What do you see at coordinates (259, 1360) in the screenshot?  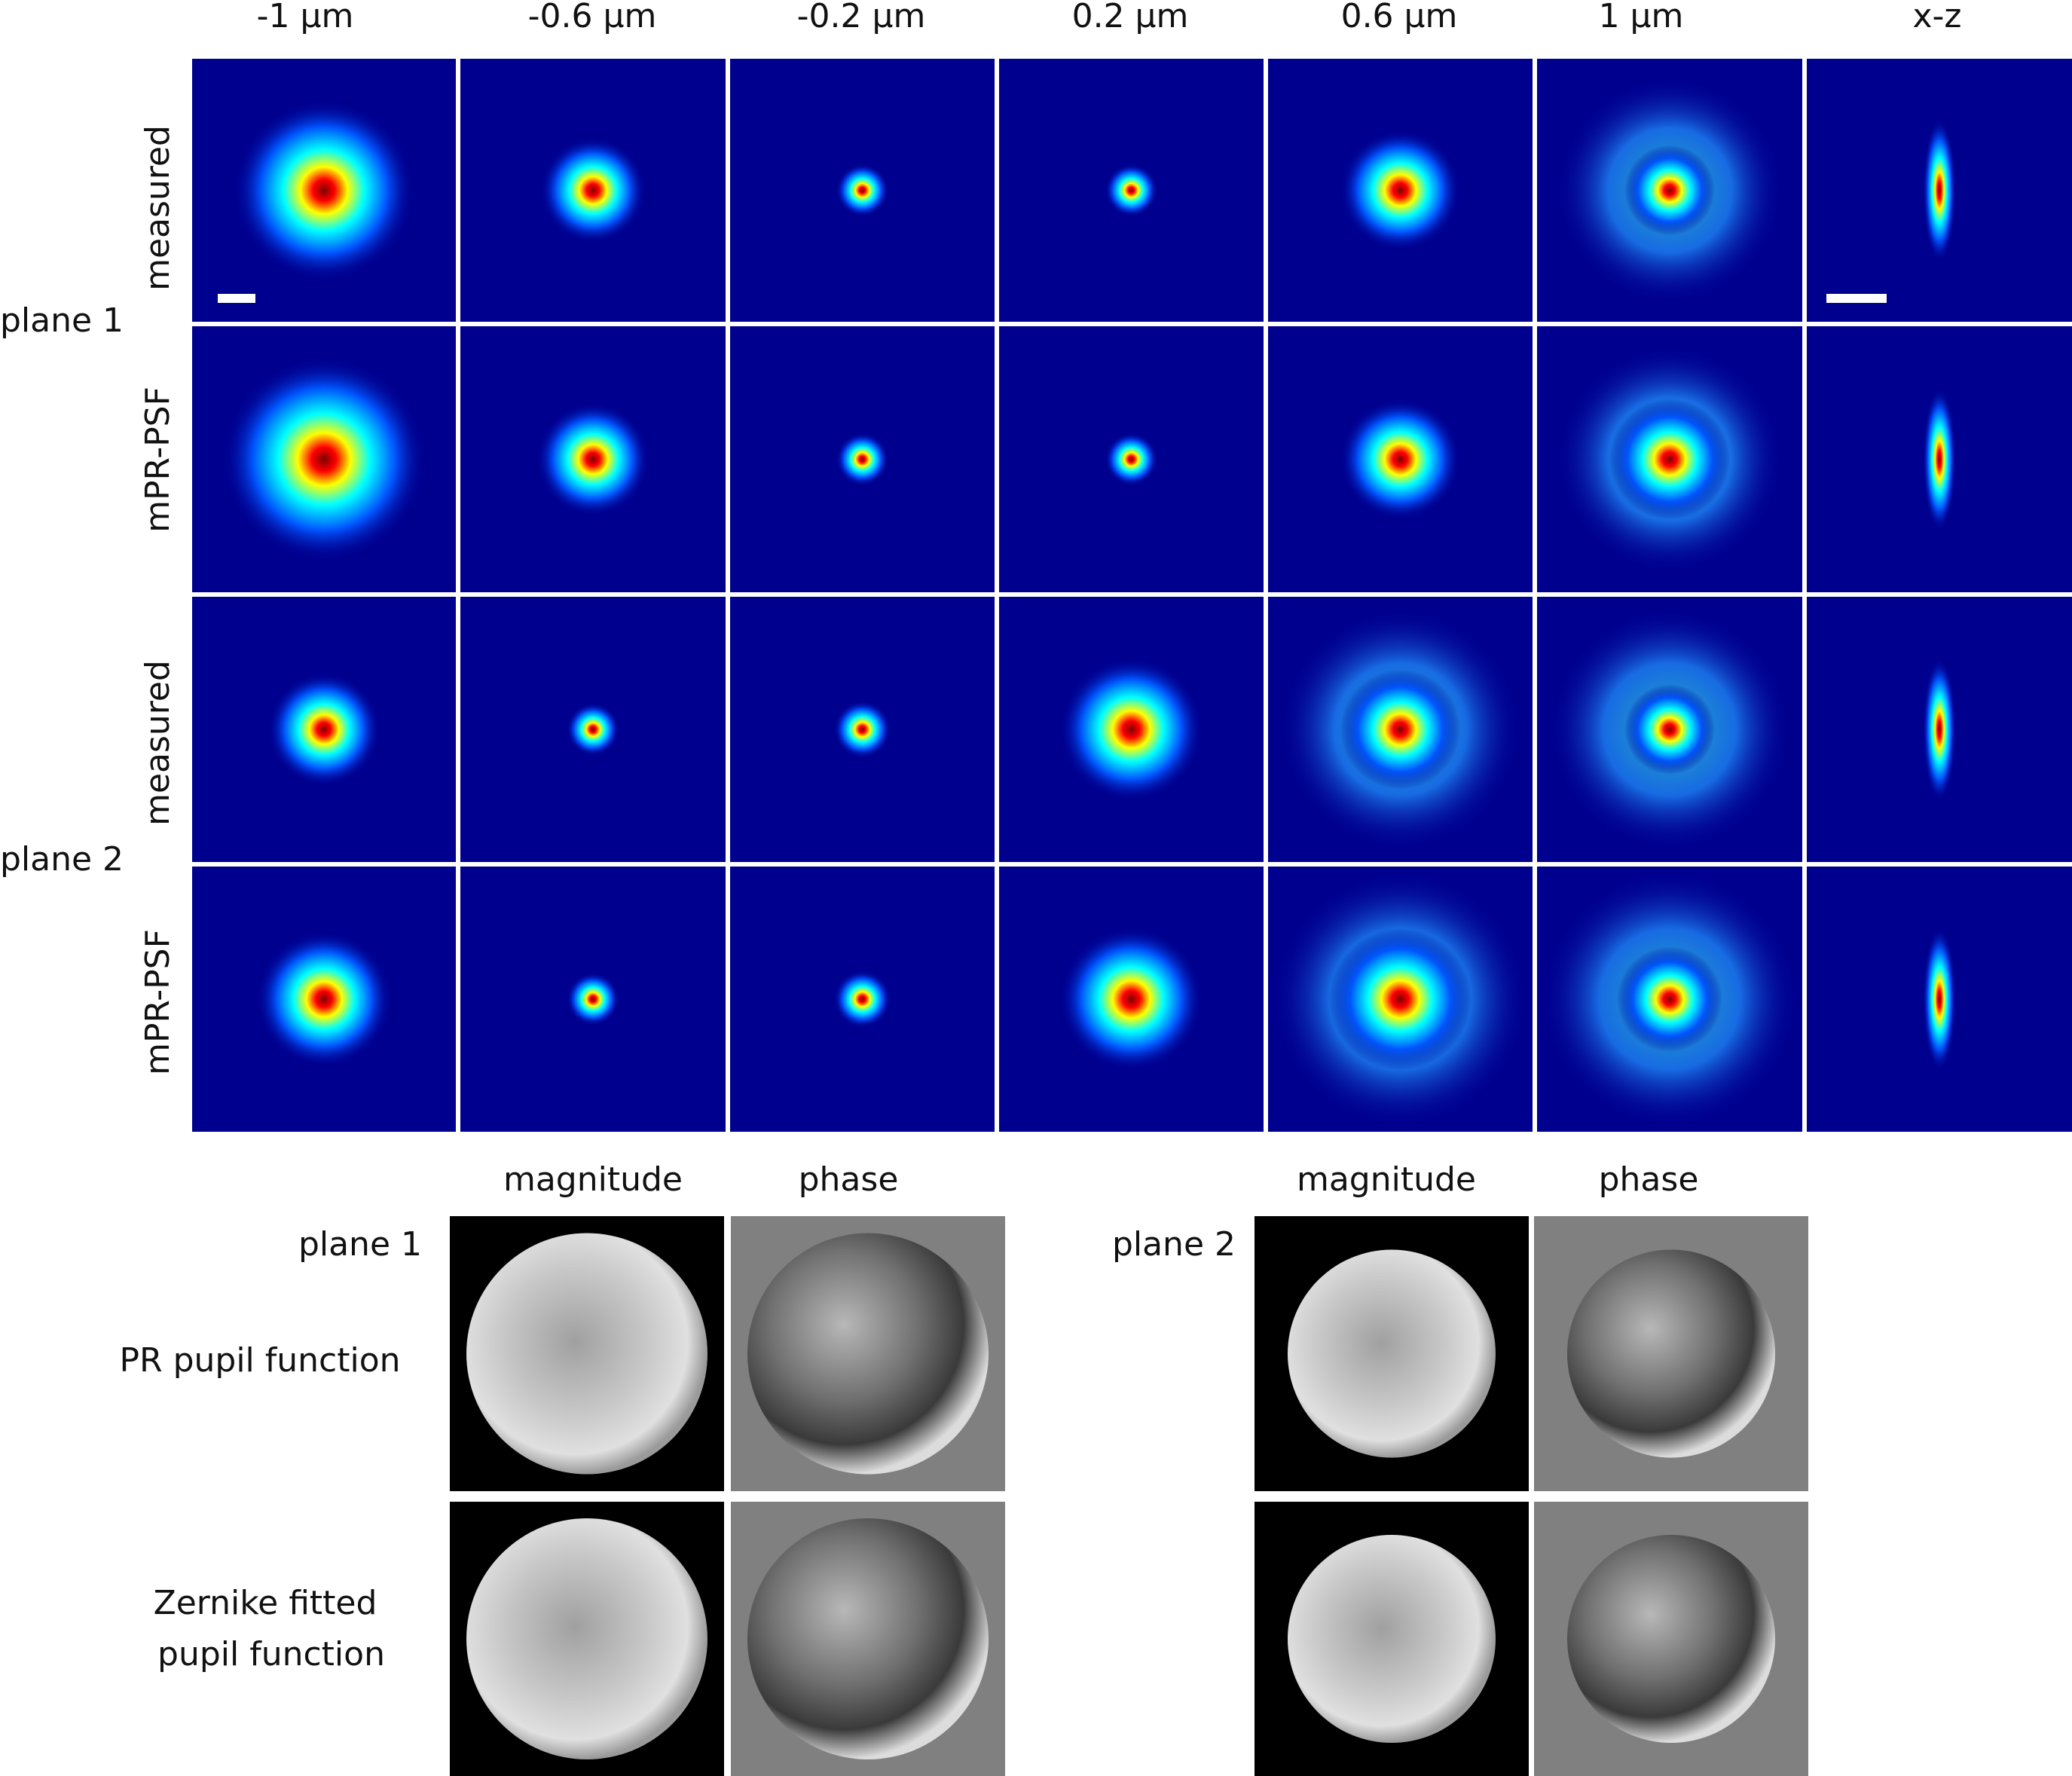 I see `pupil-row-label: PR pupil function` at bounding box center [259, 1360].